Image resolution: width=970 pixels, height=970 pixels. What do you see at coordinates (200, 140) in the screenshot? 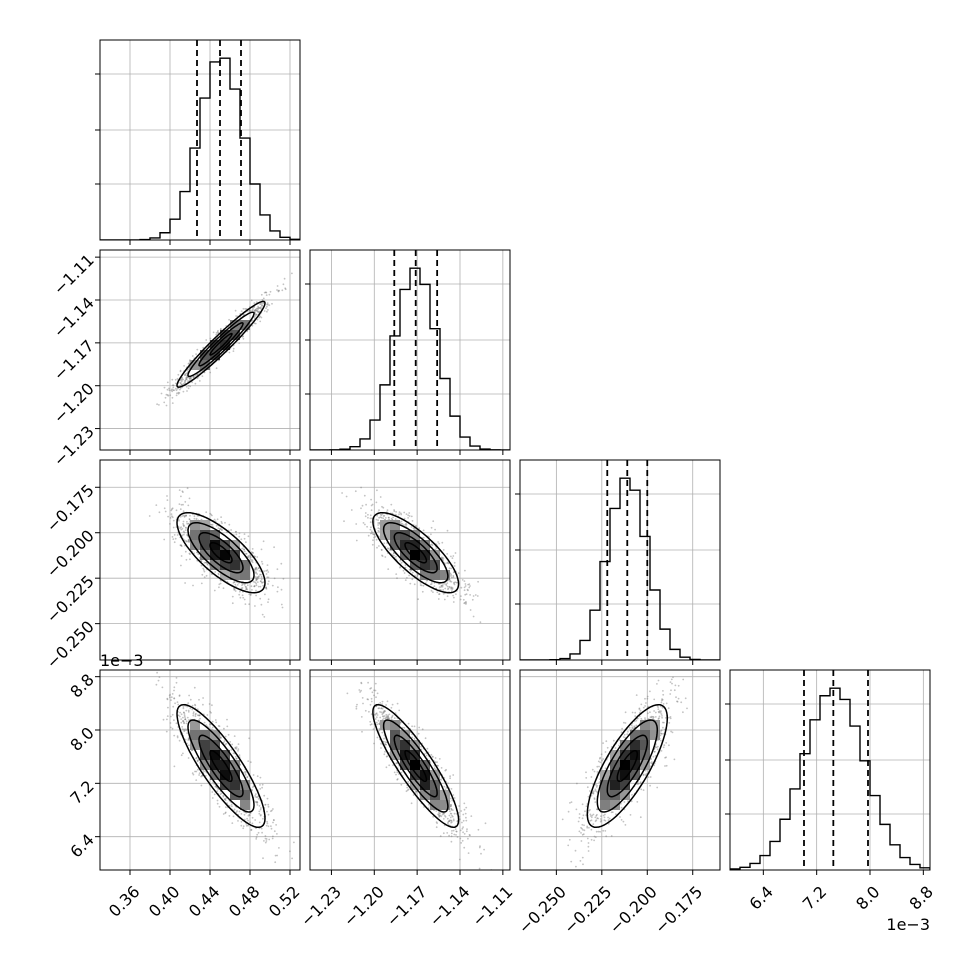
I see `panel-frame` at bounding box center [200, 140].